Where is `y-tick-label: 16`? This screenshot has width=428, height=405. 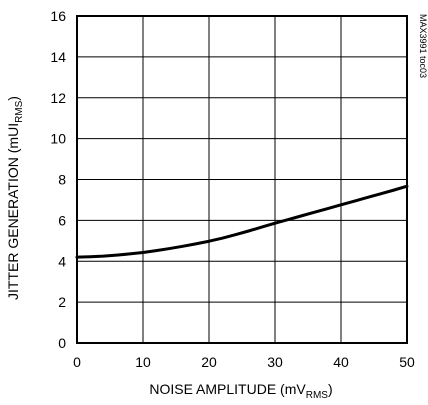
y-tick-label: 16 is located at coordinates (58, 16).